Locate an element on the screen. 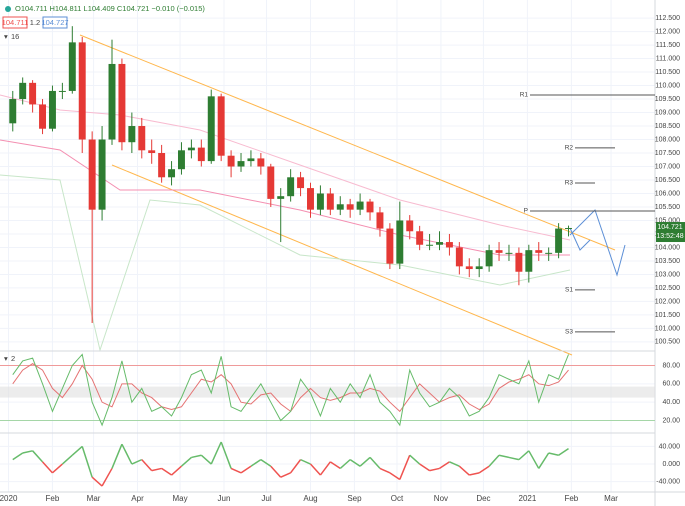 This screenshot has width=685, height=506. x-tick-label: Mar is located at coordinates (611, 498).